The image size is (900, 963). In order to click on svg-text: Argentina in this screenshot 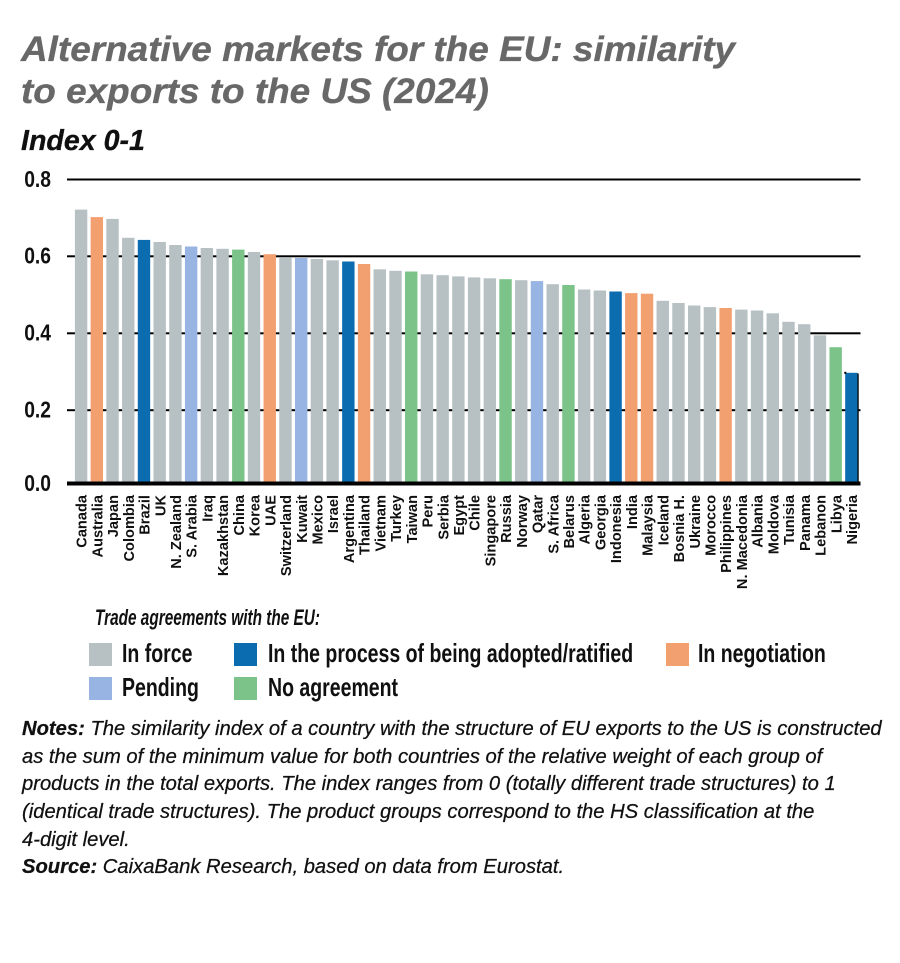, I will do `click(350, 528)`.